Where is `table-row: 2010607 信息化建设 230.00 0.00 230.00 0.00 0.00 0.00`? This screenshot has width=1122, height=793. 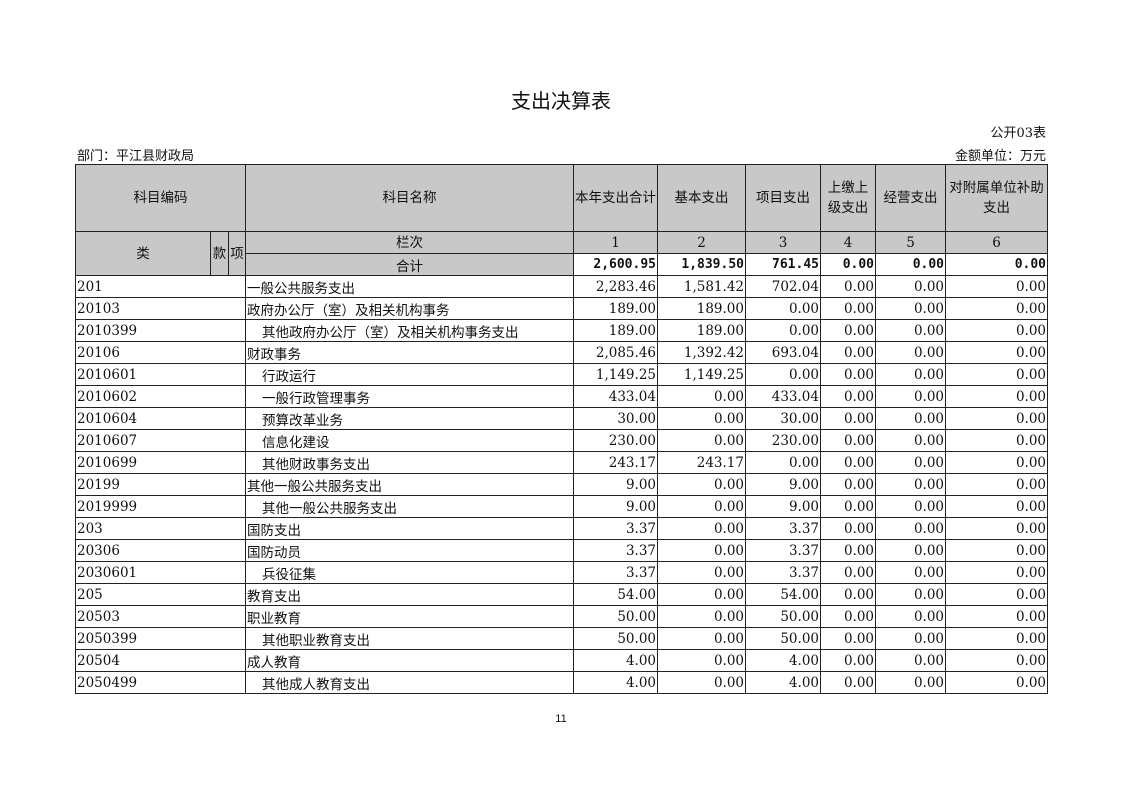
table-row: 2010607 信息化建设 230.00 0.00 230.00 0.00 0.00 0.00 is located at coordinates (561, 440).